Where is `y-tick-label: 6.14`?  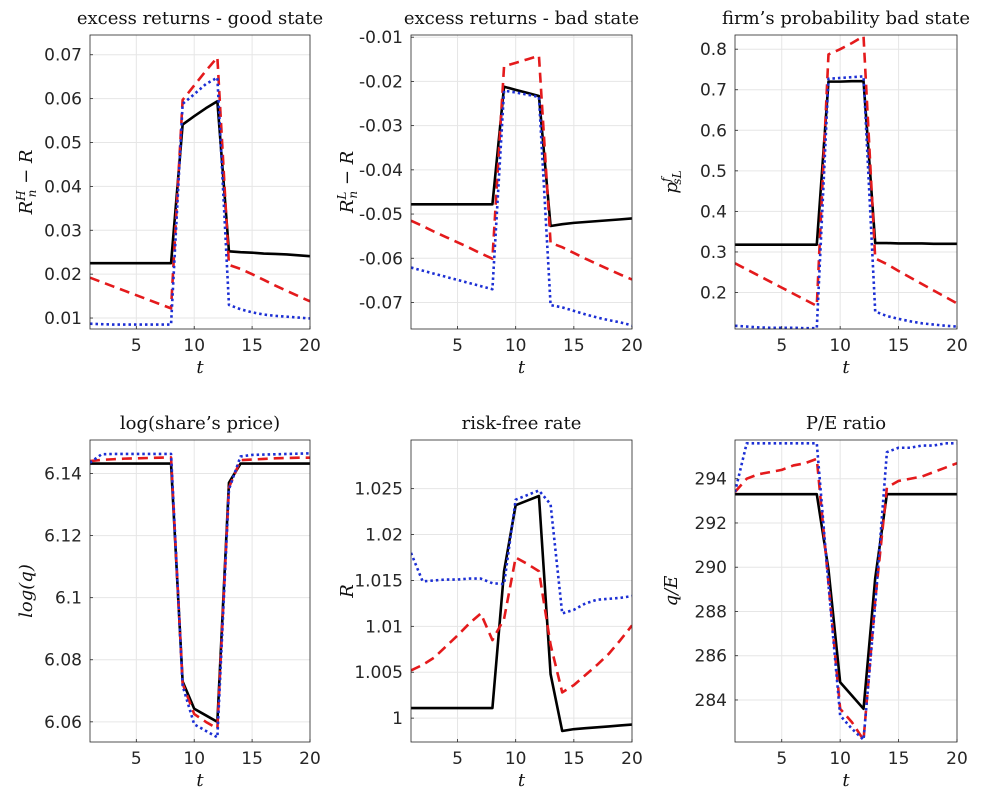 y-tick-label: 6.14 is located at coordinates (63, 475).